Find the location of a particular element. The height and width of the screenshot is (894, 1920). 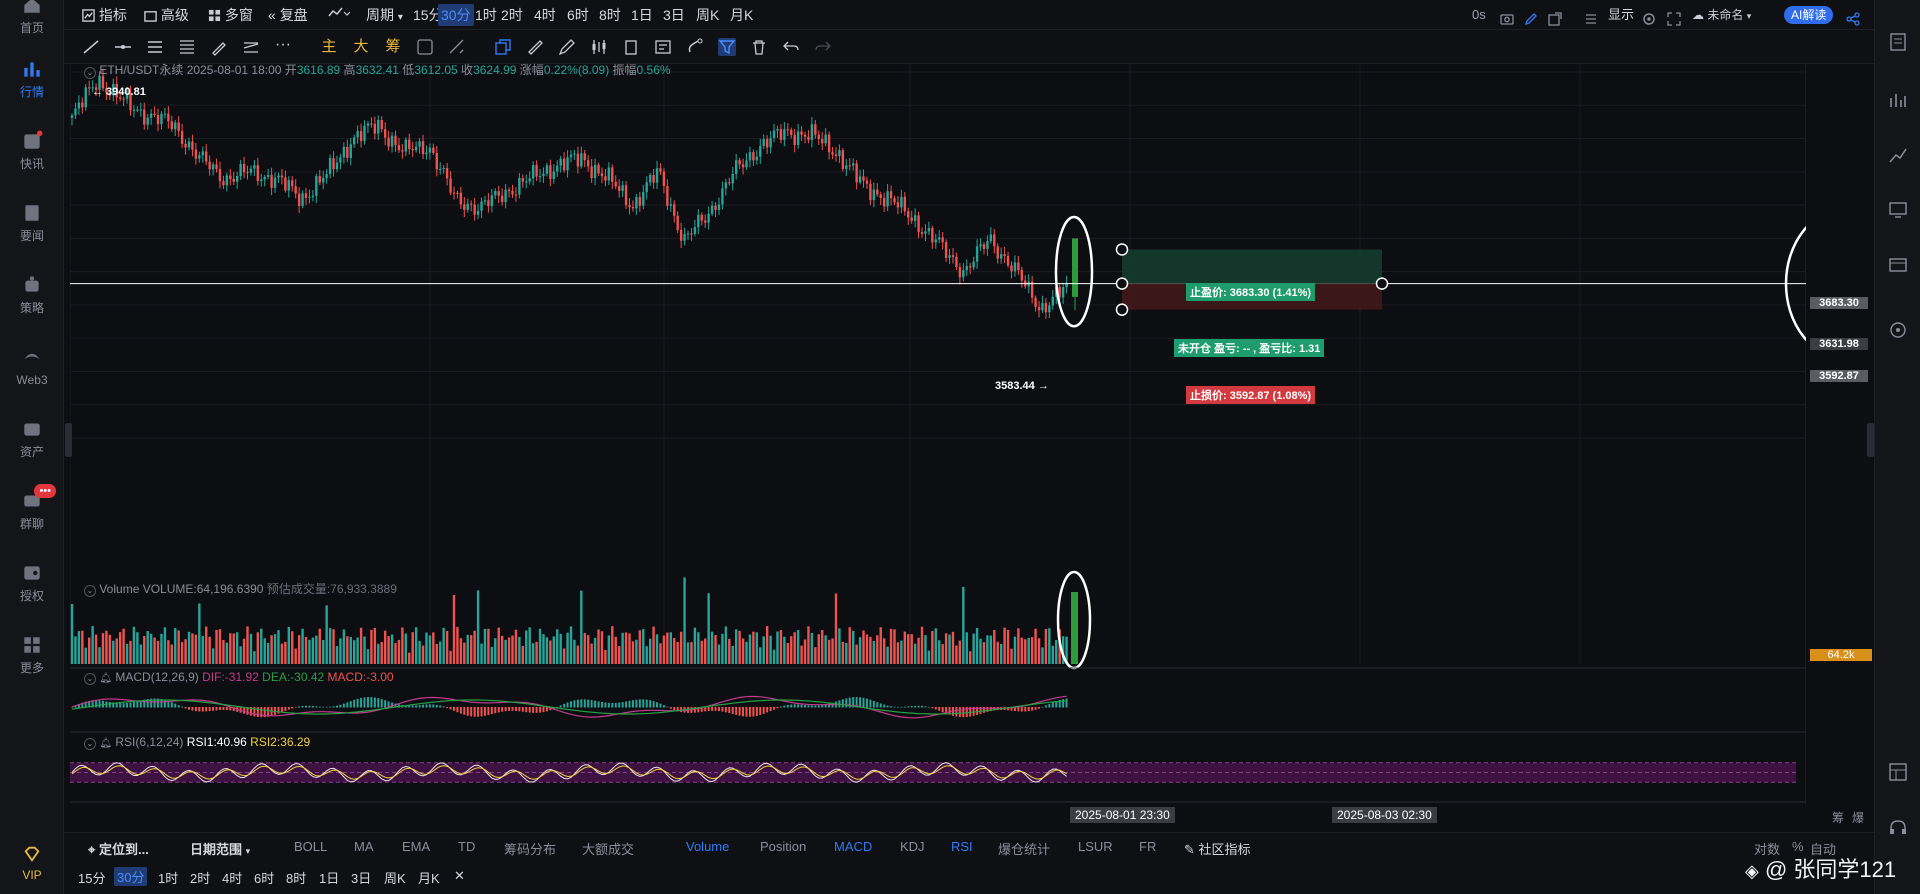

list-icon is located at coordinates (1591, 19).